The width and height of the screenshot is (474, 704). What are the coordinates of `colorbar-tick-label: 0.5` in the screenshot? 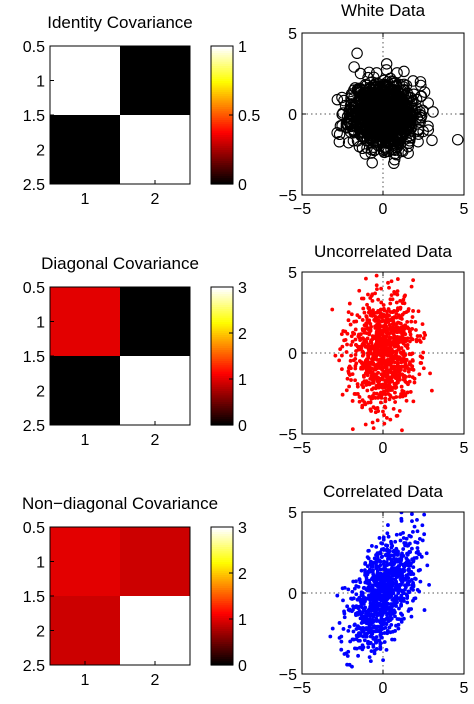 It's located at (249, 116).